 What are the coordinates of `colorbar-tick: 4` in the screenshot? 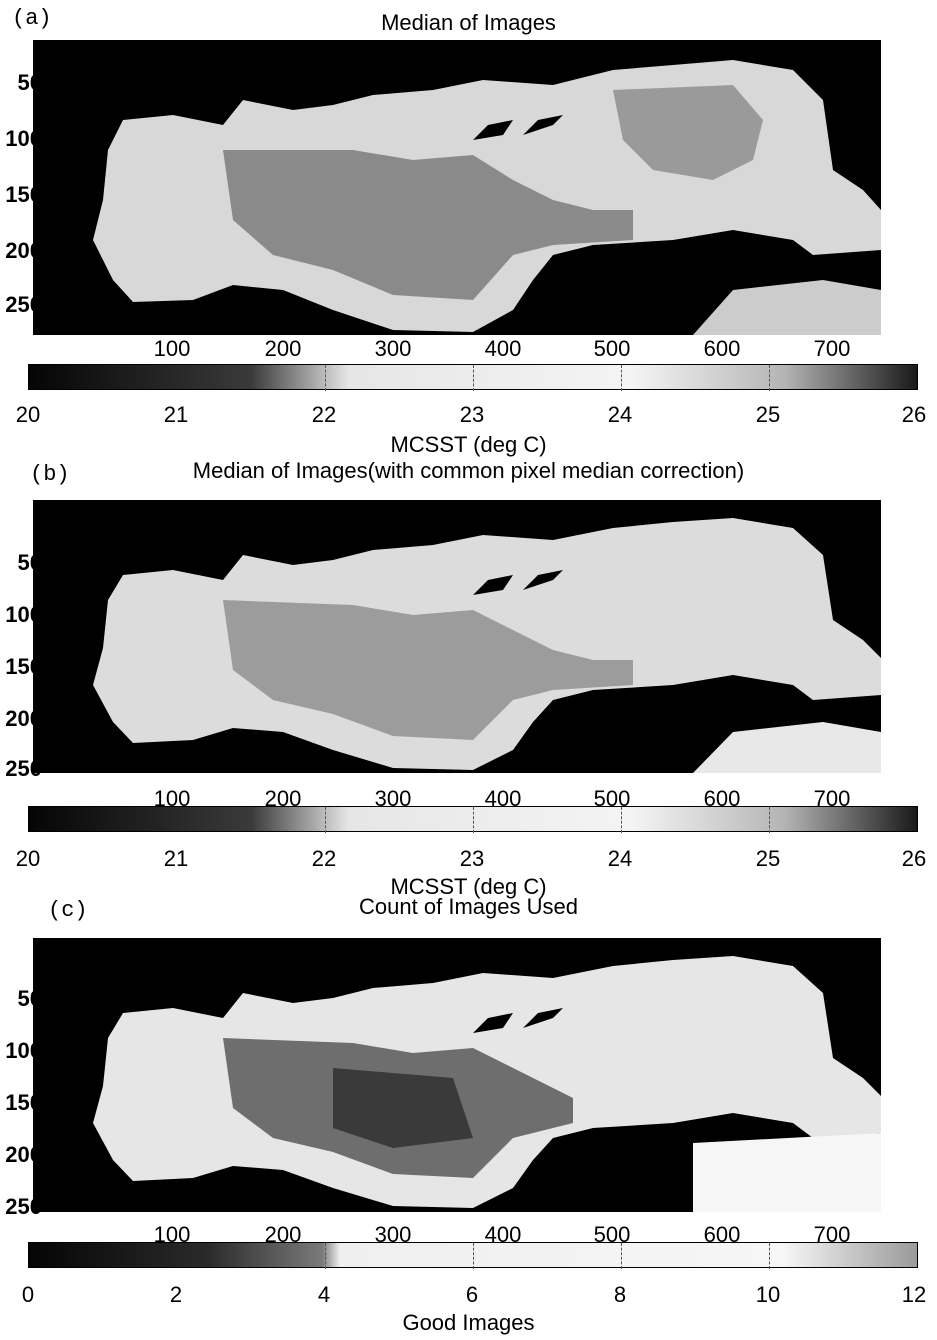 It's located at (324, 1294).